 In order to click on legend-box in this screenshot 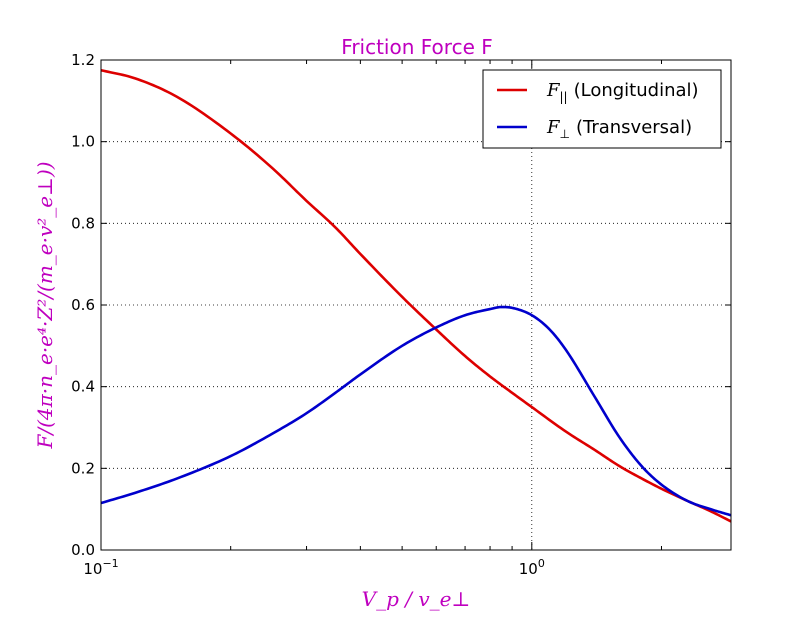, I will do `click(602, 109)`.